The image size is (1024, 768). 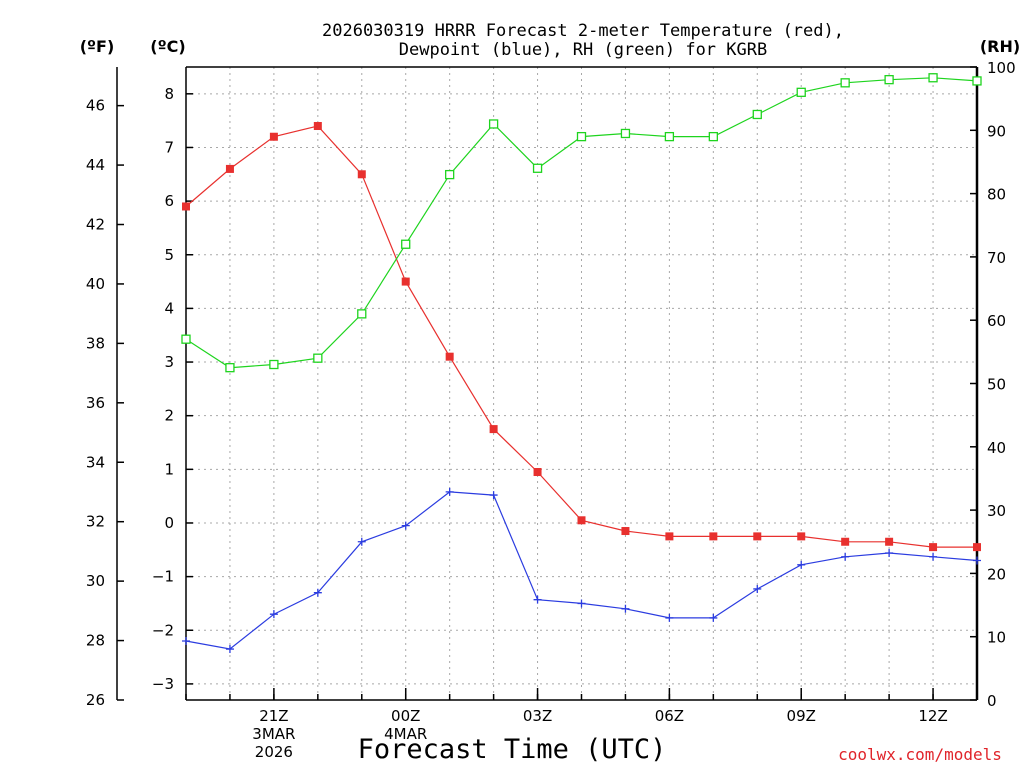 I want to click on x-tick-label: 21Z, so click(x=273, y=716).